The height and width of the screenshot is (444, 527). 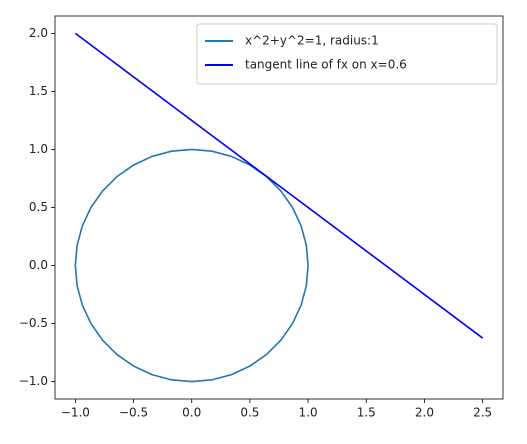 What do you see at coordinates (366, 413) in the screenshot?
I see `x-tick-label: 1.5` at bounding box center [366, 413].